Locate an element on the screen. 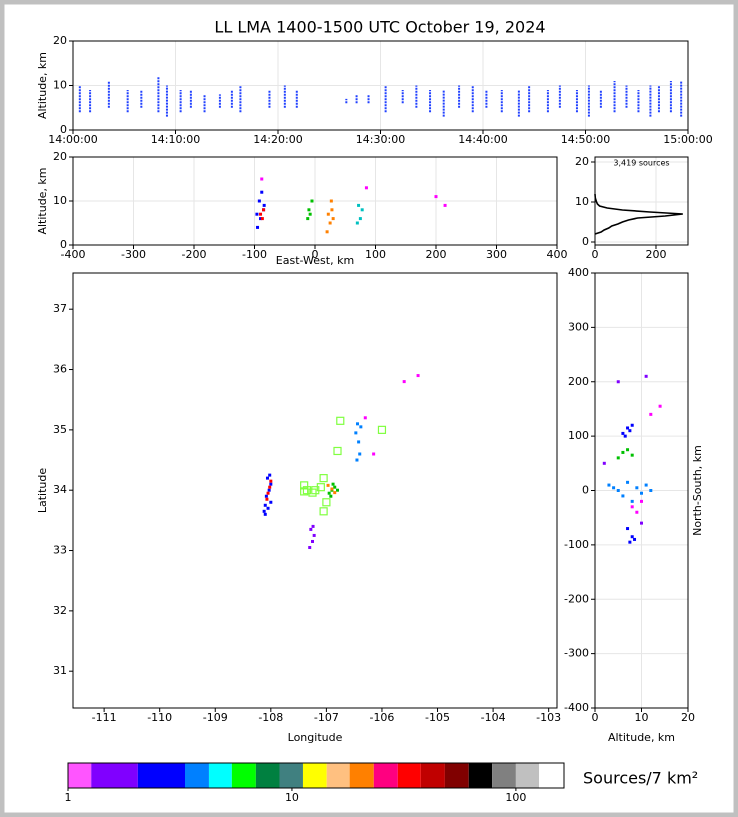  x-tick-label: -200 is located at coordinates (194, 254).